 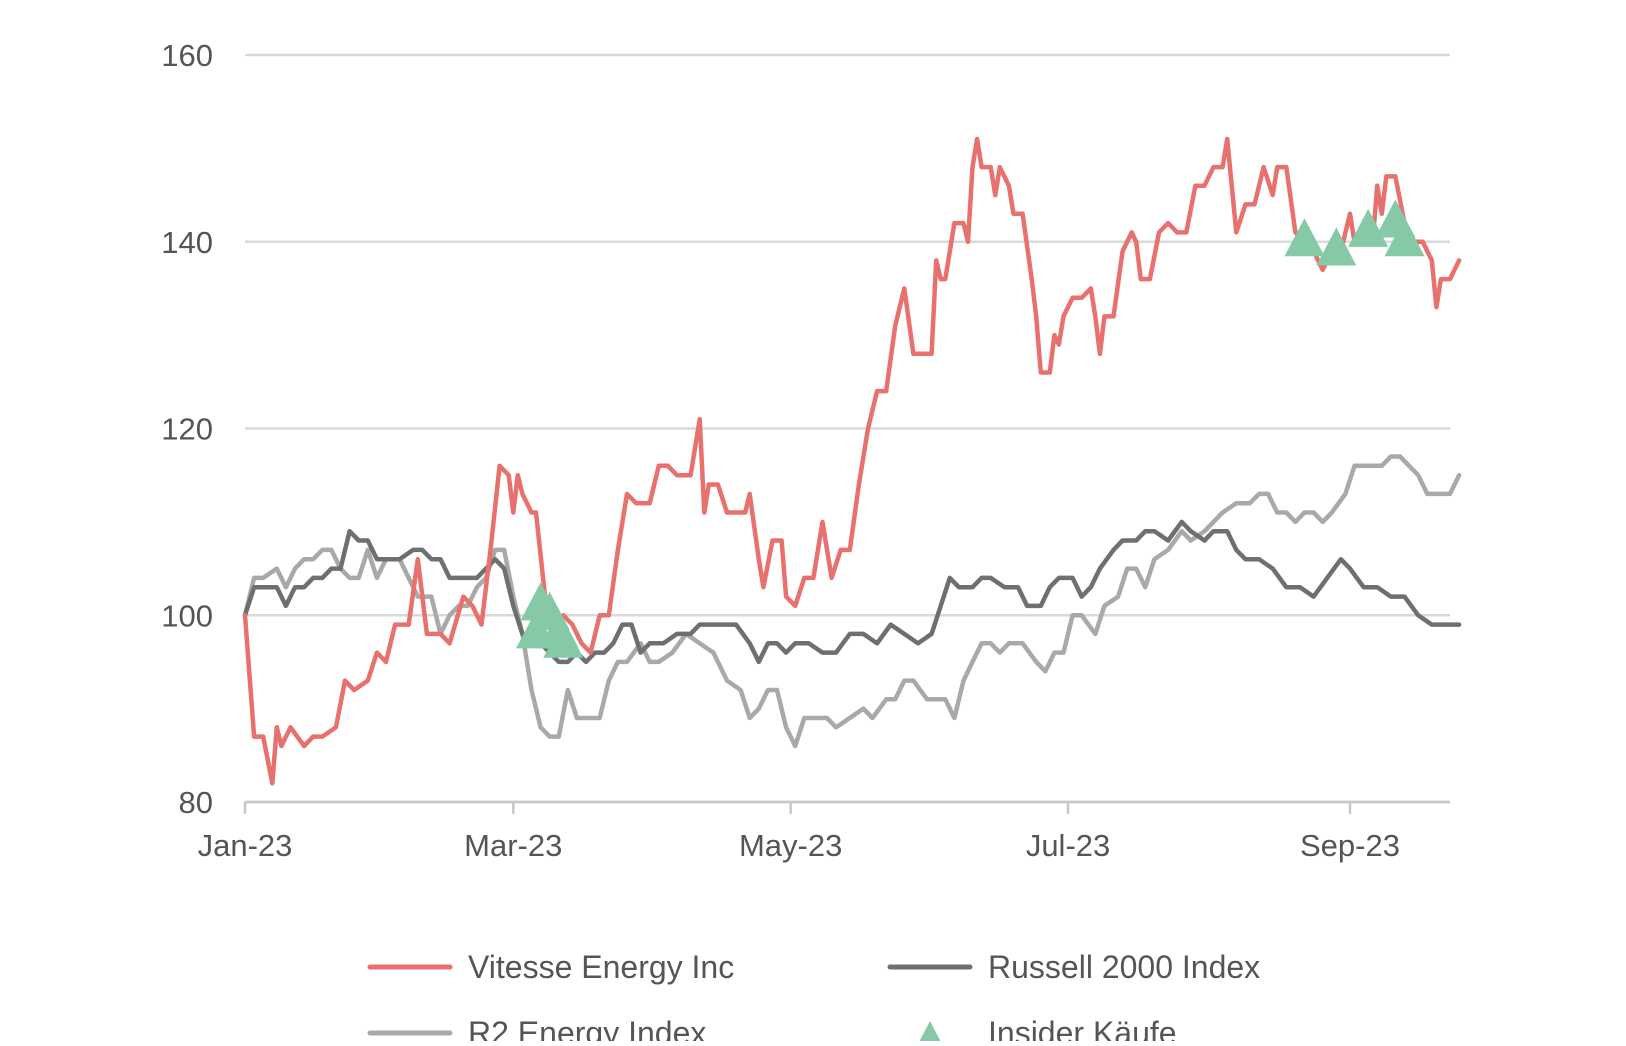 I want to click on legend-item-0-label: Vitesse Energy Inc, so click(x=601, y=967).